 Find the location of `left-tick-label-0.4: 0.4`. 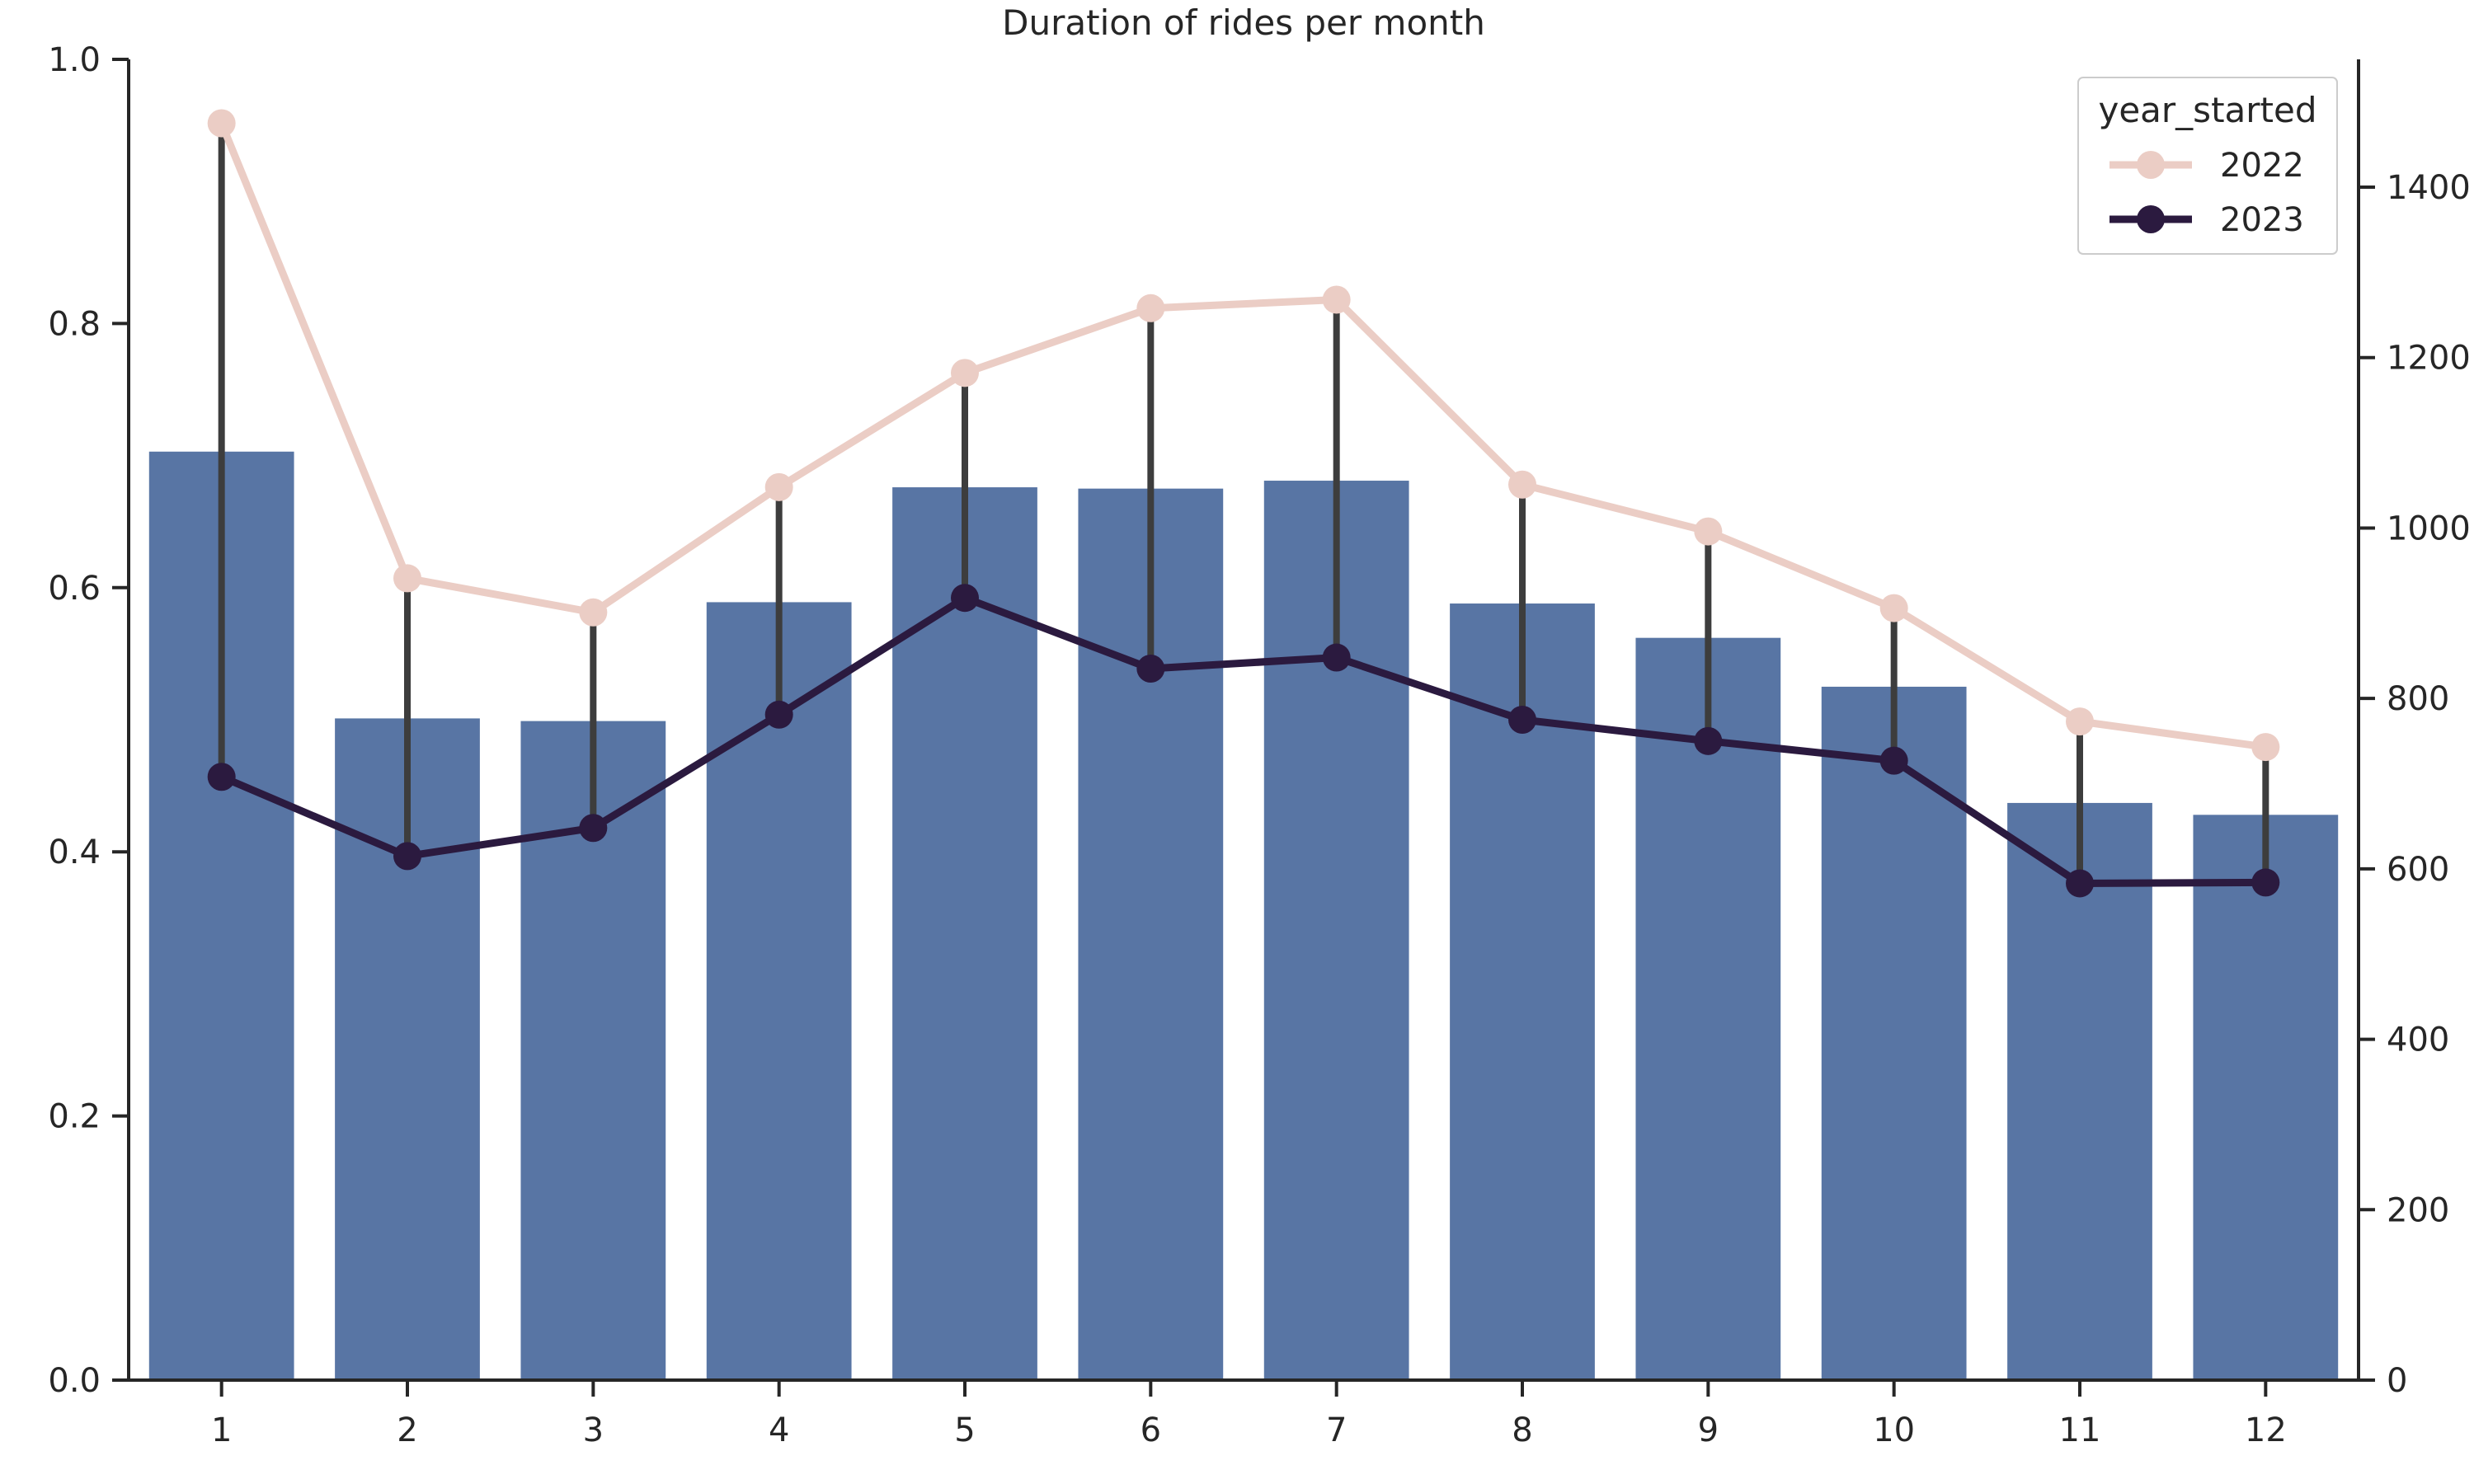

left-tick-label-0.4: 0.4 is located at coordinates (74, 852).